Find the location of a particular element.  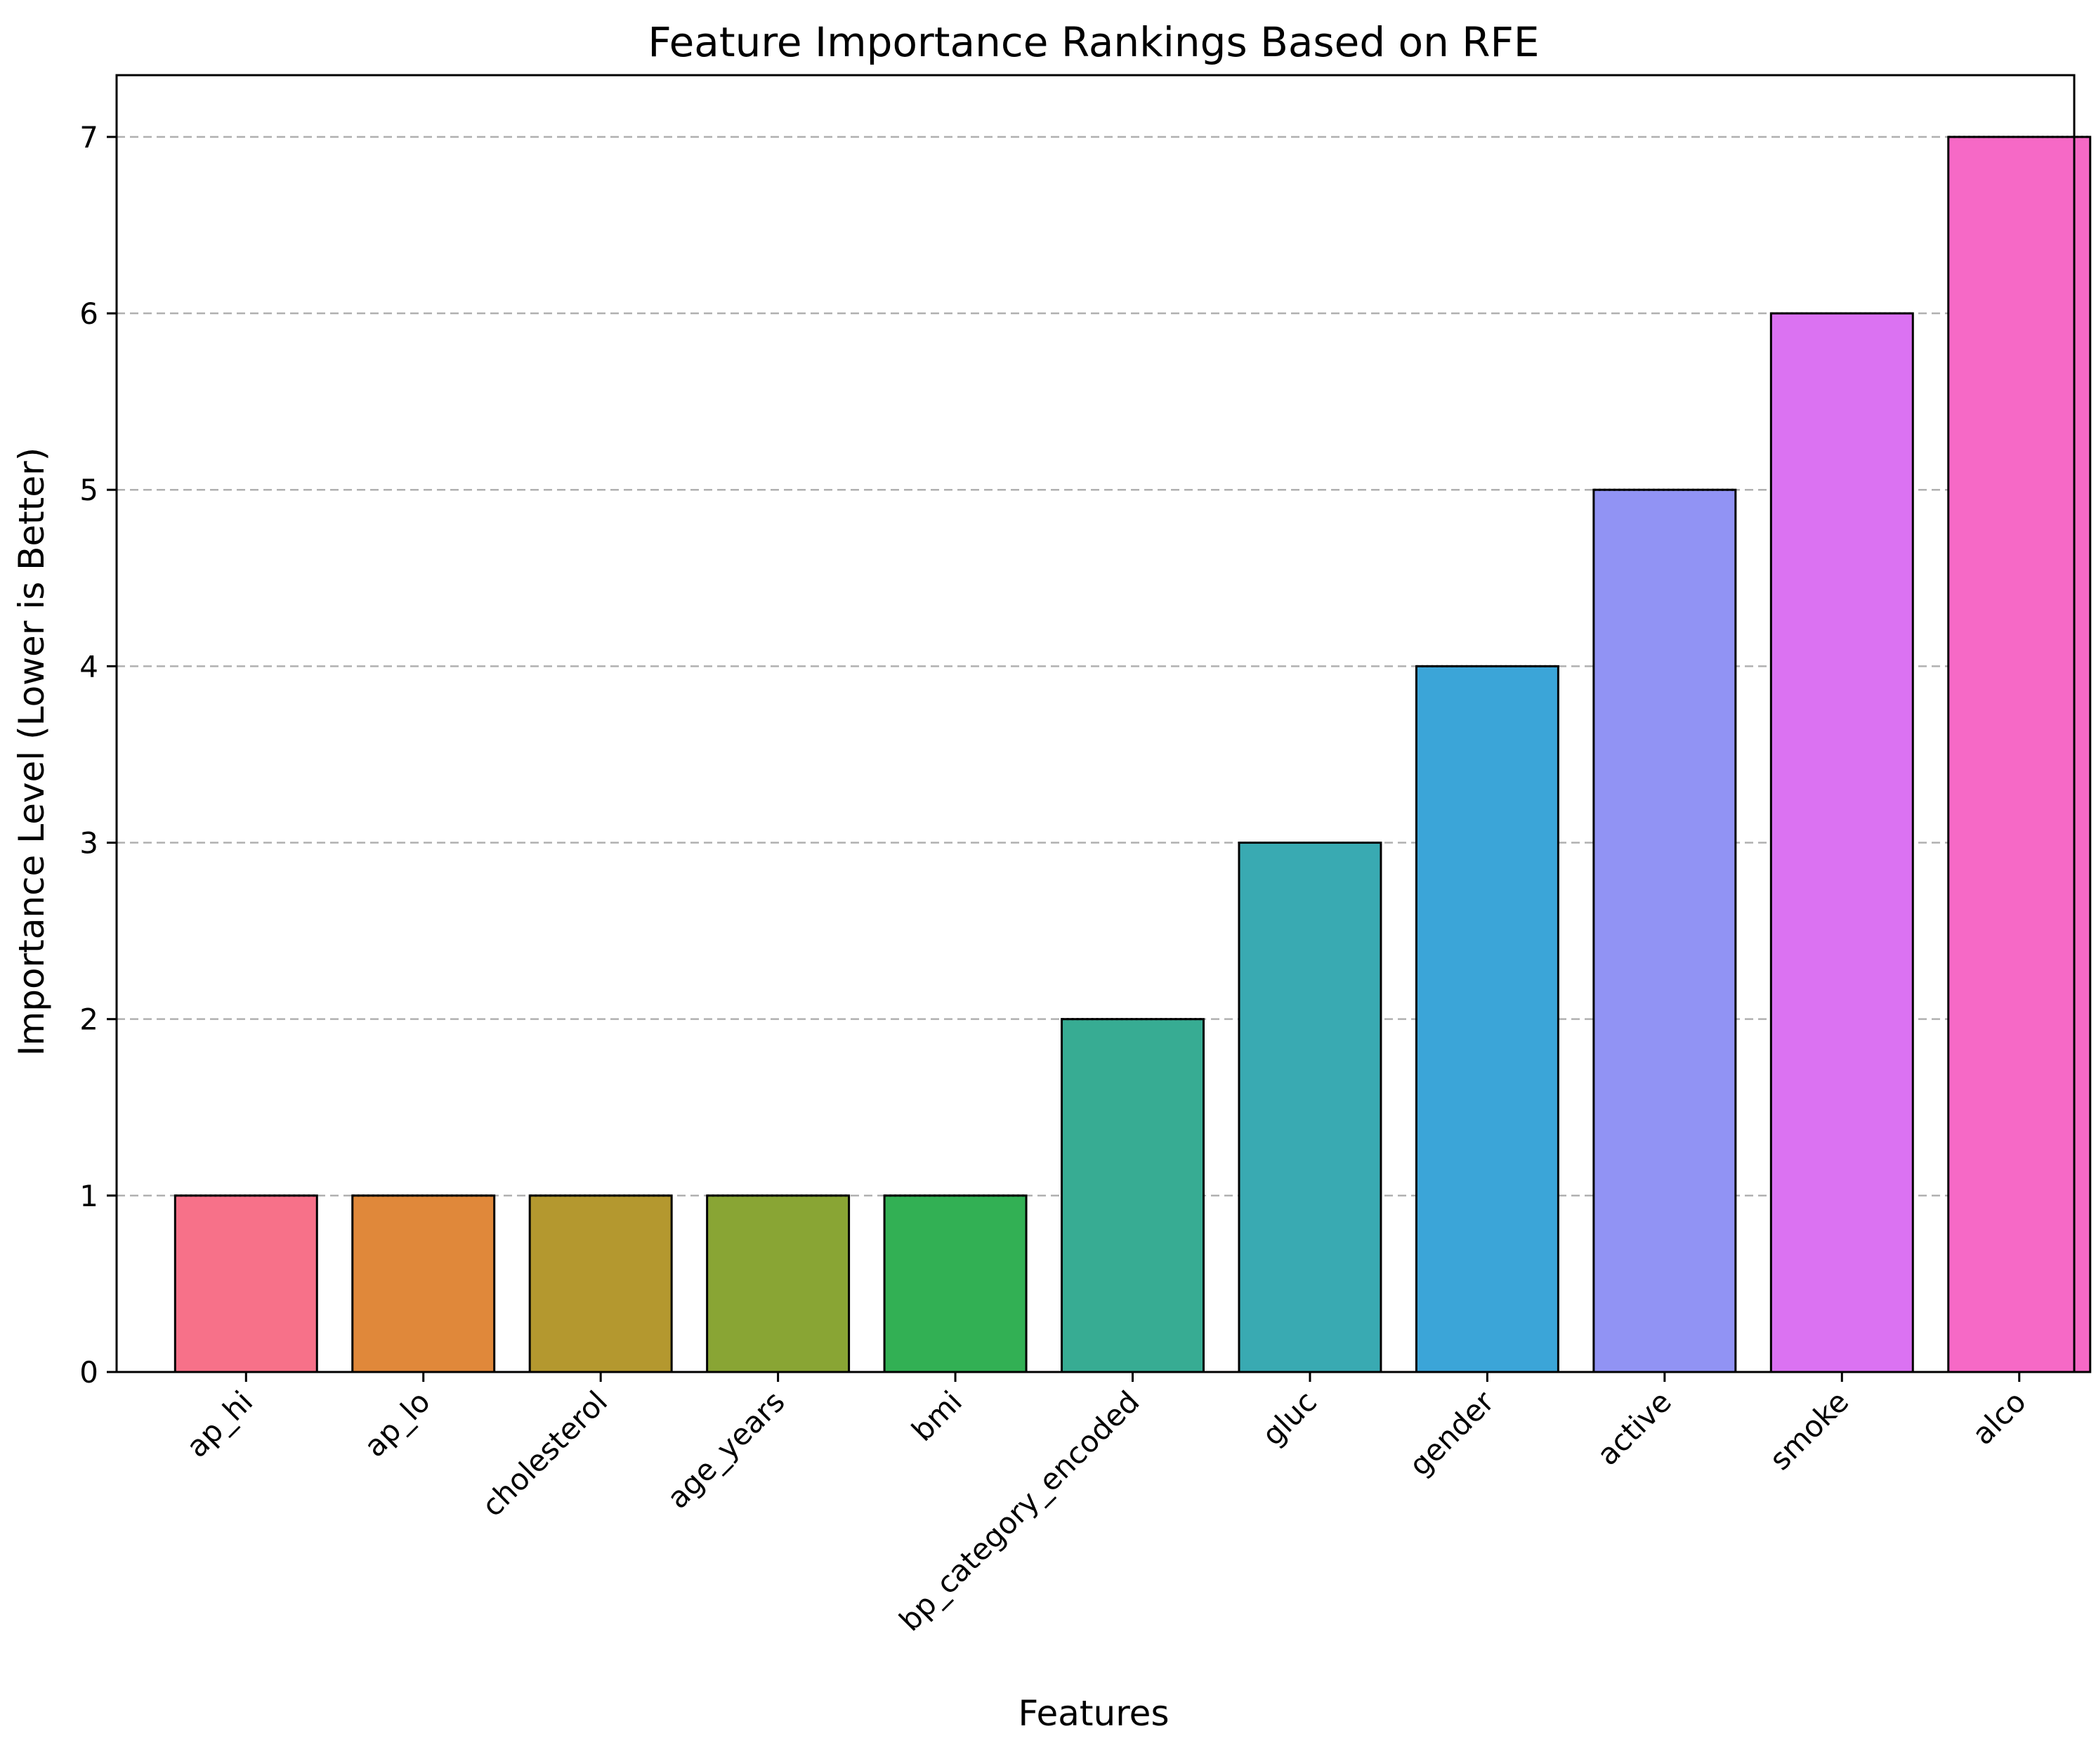

x-tick-label-cholesterol: cholesterol is located at coordinates (545, 1453).